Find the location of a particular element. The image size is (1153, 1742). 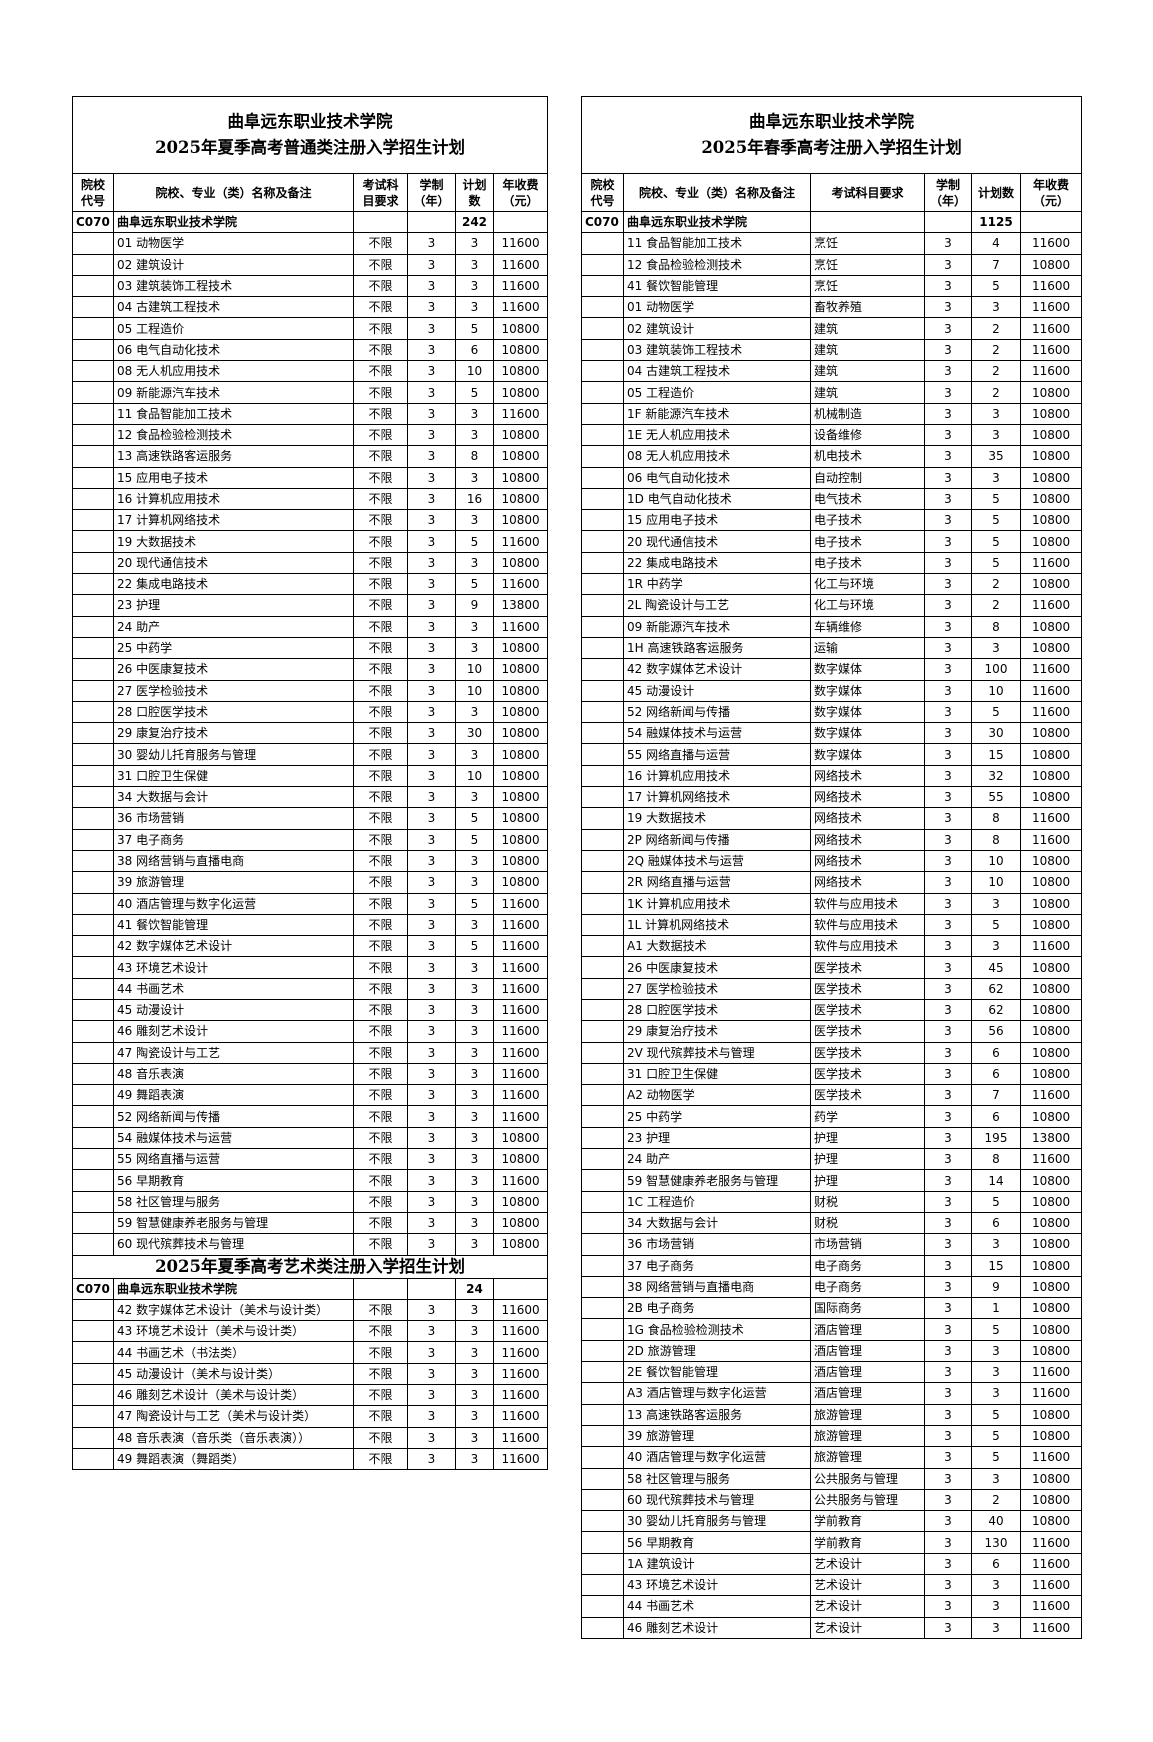

major-name: 40 酒店管理与数字化运营 is located at coordinates (717, 1457).